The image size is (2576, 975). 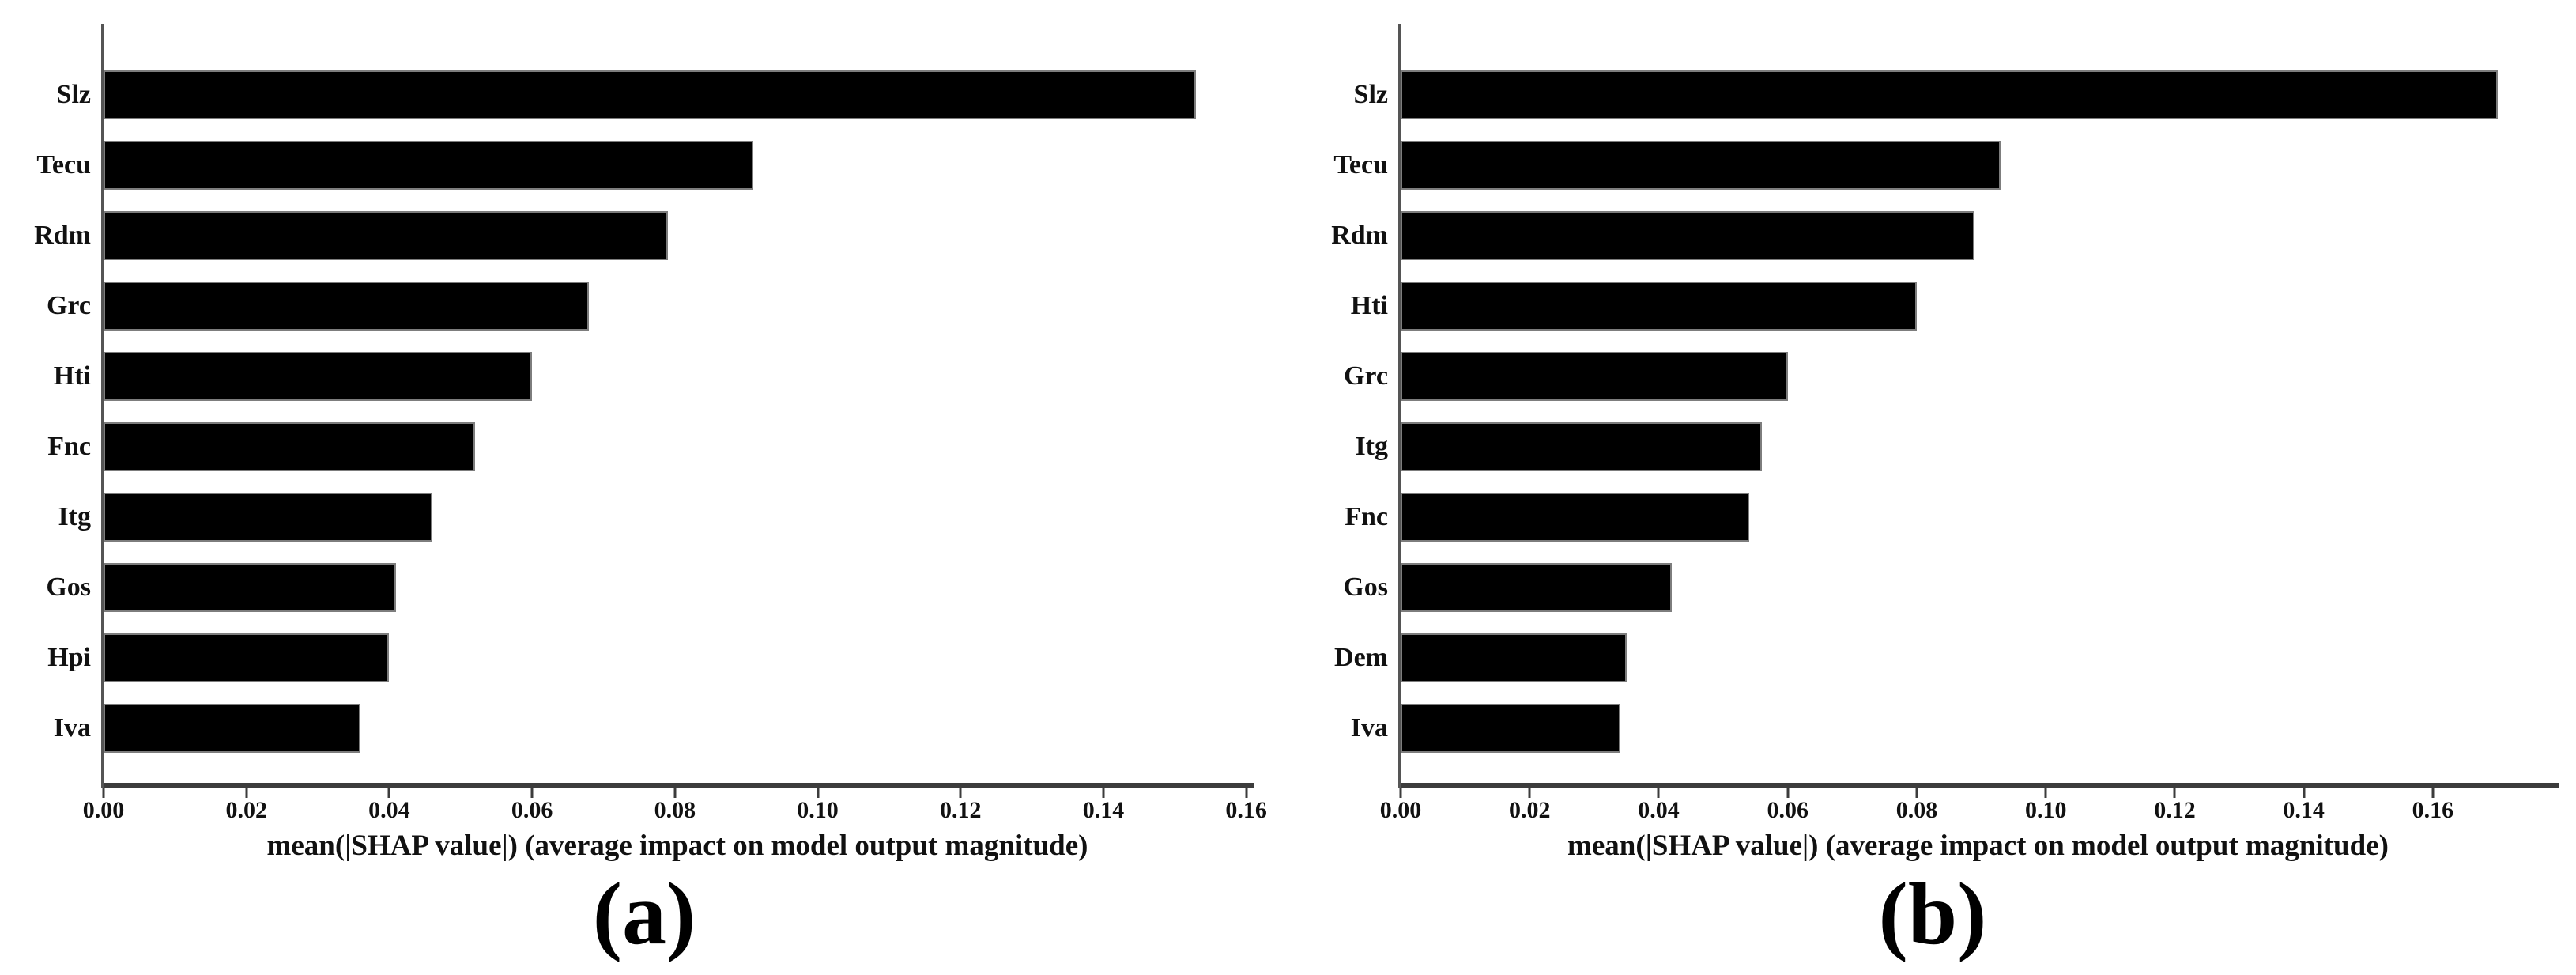 I want to click on category-label-dem: Dem, so click(x=1361, y=658).